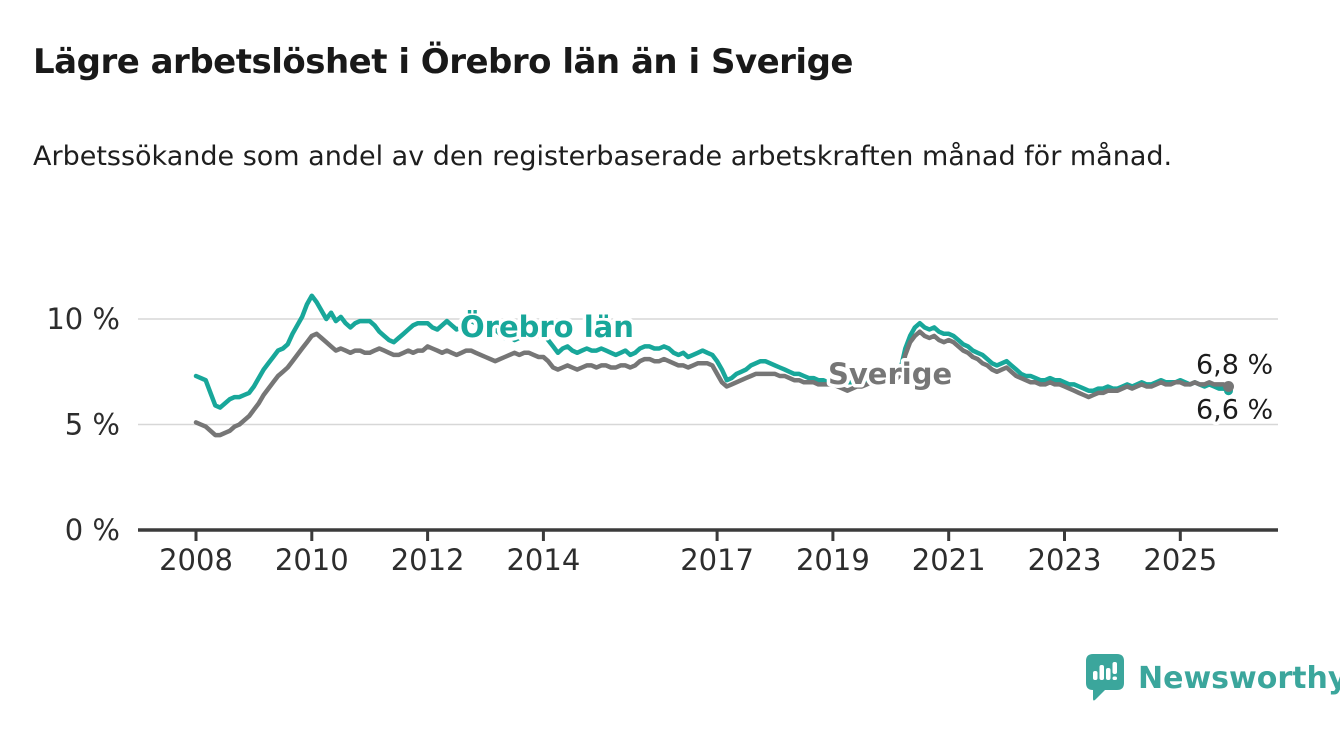 This screenshot has width=1340, height=734. Describe the element at coordinates (1228, 386) in the screenshot. I see `series-end-dot-sverige` at that location.